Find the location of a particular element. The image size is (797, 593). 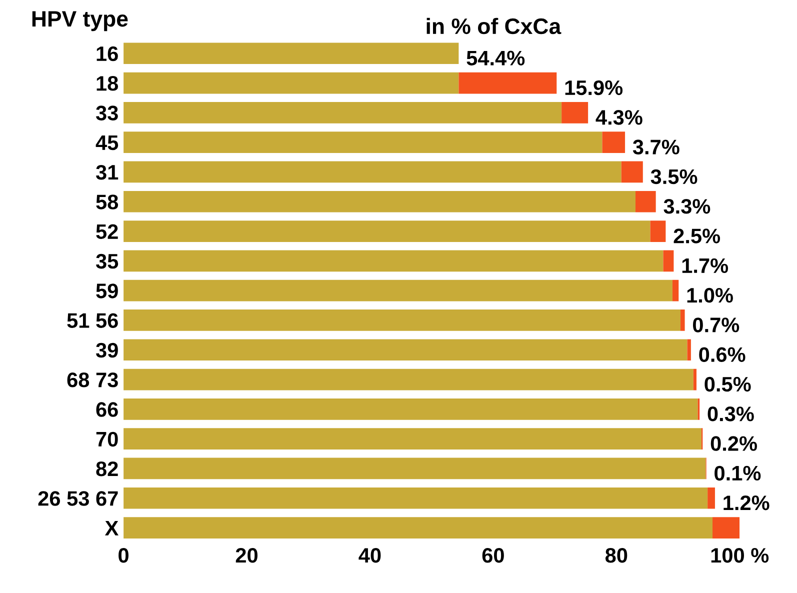

data-label: 0.7% is located at coordinates (716, 325).